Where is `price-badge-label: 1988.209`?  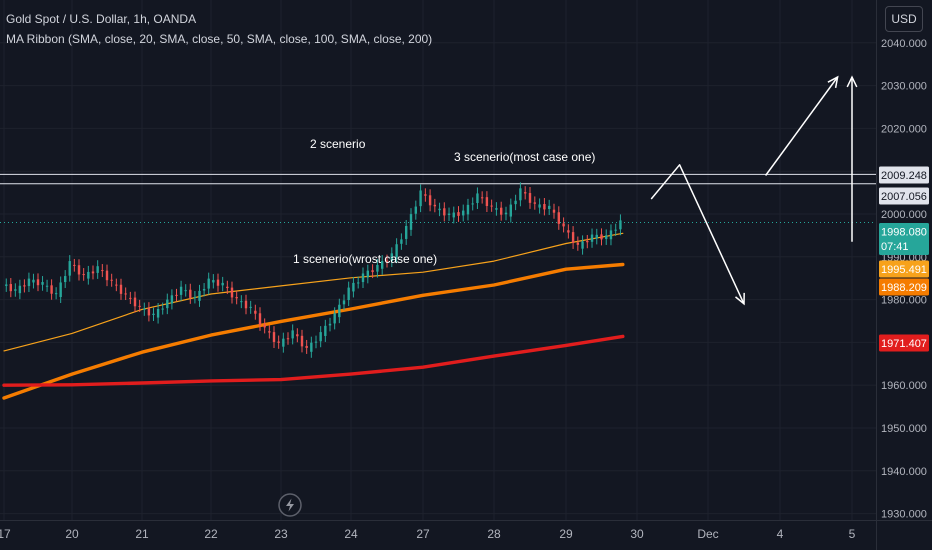
price-badge-label: 1988.209 is located at coordinates (904, 288).